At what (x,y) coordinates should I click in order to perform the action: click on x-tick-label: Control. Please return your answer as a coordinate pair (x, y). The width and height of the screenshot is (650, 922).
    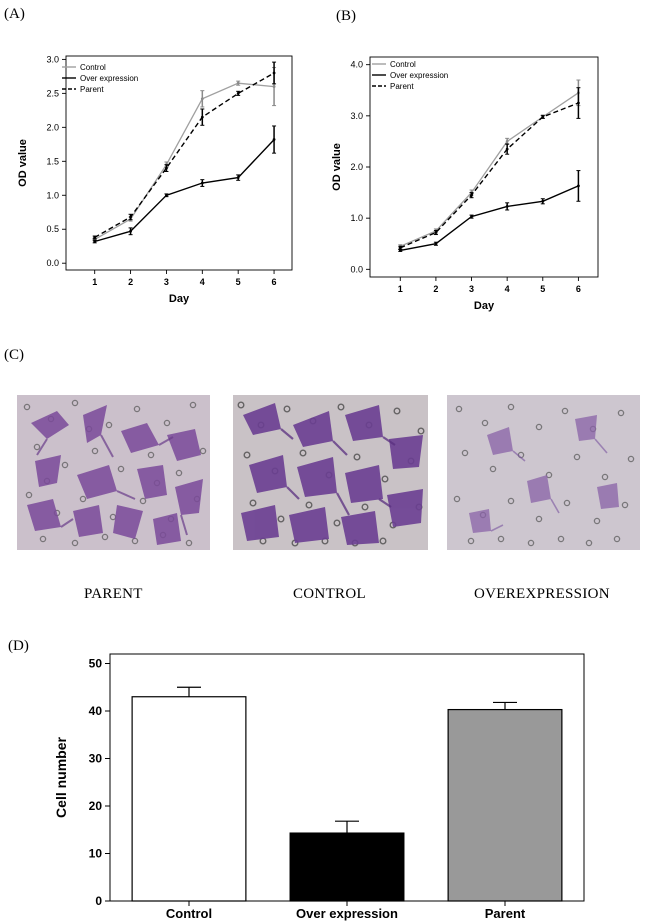
    Looking at the image, I should click on (189, 913).